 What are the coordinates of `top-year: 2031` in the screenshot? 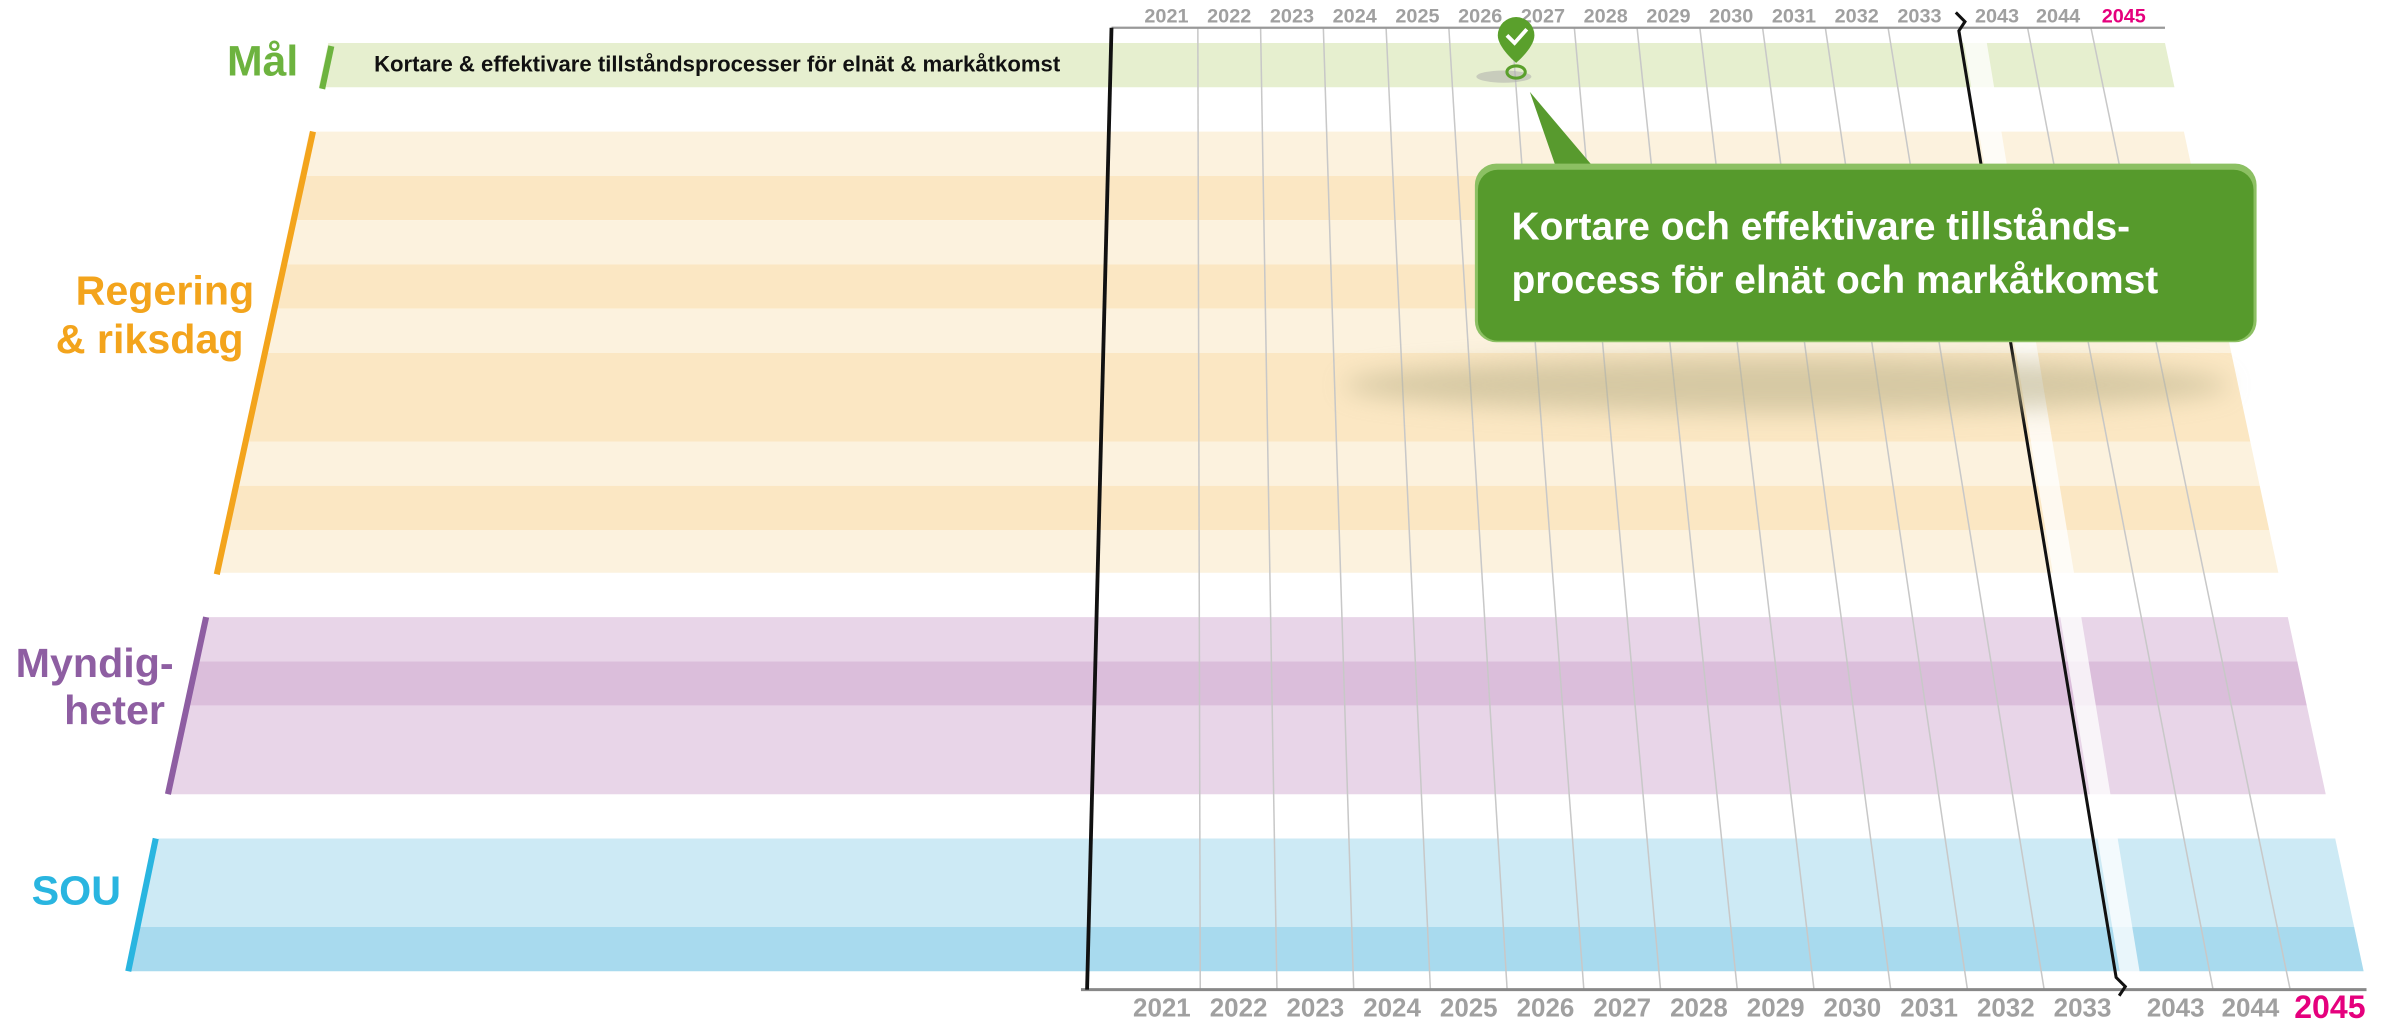 It's located at (1794, 16).